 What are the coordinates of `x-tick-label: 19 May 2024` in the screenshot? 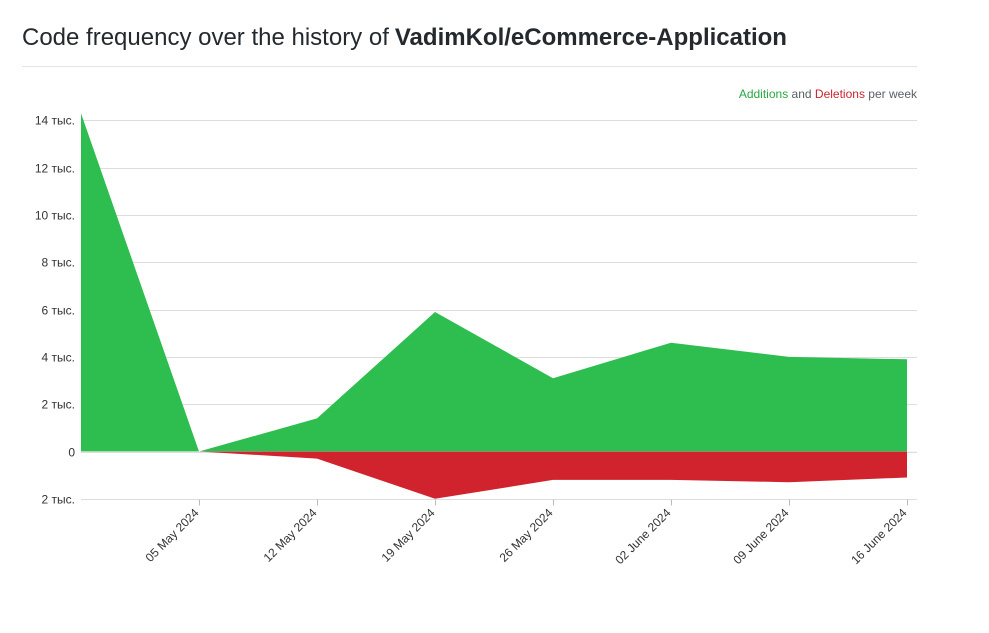 It's located at (408, 534).